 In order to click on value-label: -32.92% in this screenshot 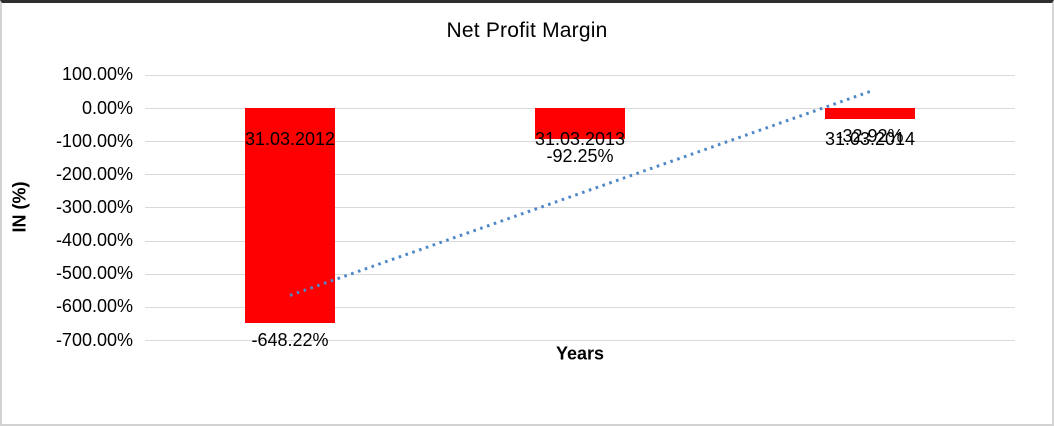, I will do `click(870, 136)`.